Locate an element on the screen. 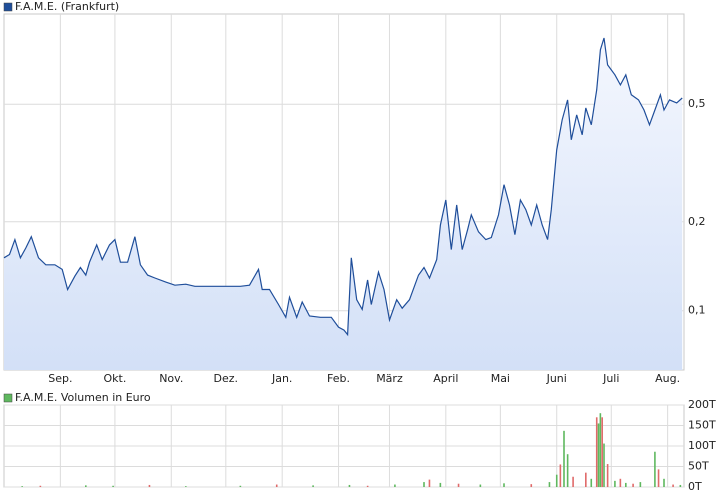 The width and height of the screenshot is (726, 496). y-tick-label: 0,2 is located at coordinates (697, 221).